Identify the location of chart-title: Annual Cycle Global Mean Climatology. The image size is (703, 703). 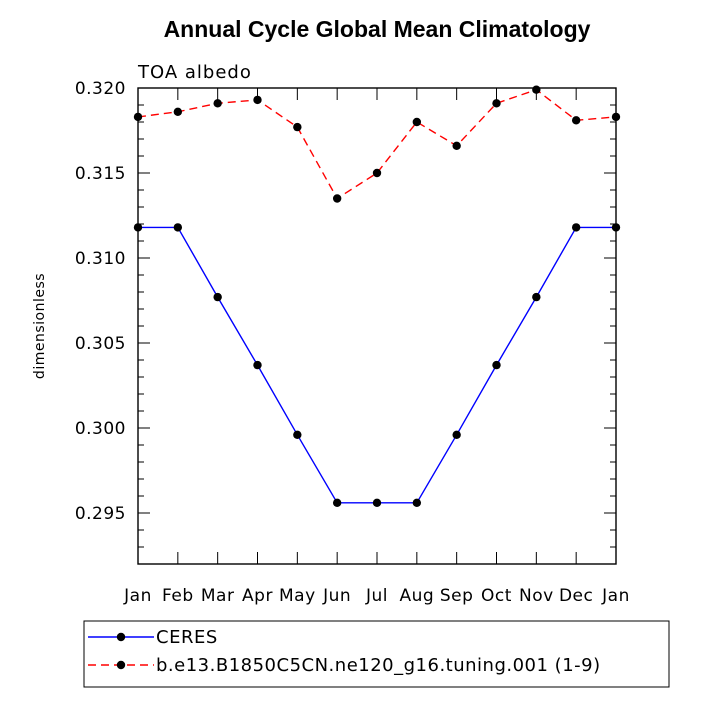
(377, 29).